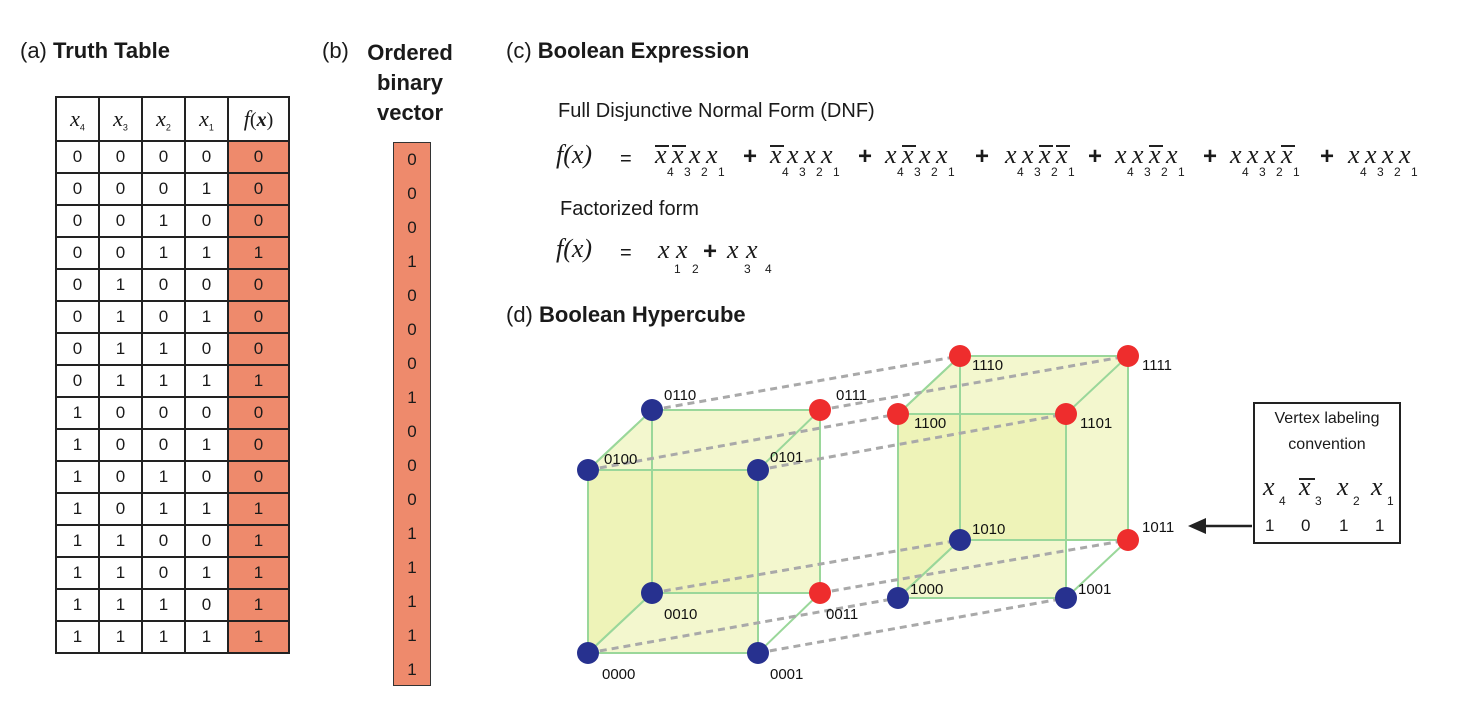 The image size is (1457, 718). What do you see at coordinates (626, 253) in the screenshot?
I see `factorized-equals: =` at bounding box center [626, 253].